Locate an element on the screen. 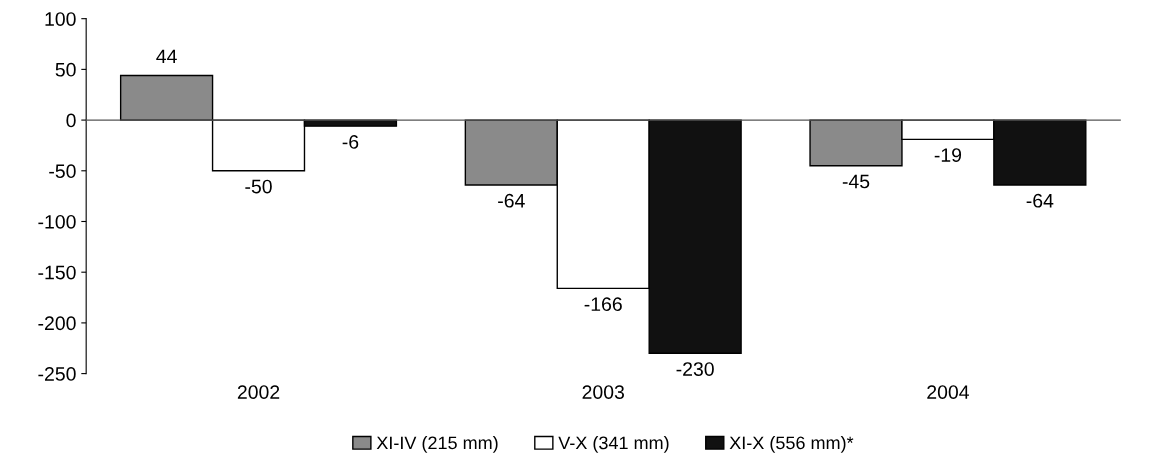 The image size is (1149, 467). data-label: -50 is located at coordinates (258, 186).